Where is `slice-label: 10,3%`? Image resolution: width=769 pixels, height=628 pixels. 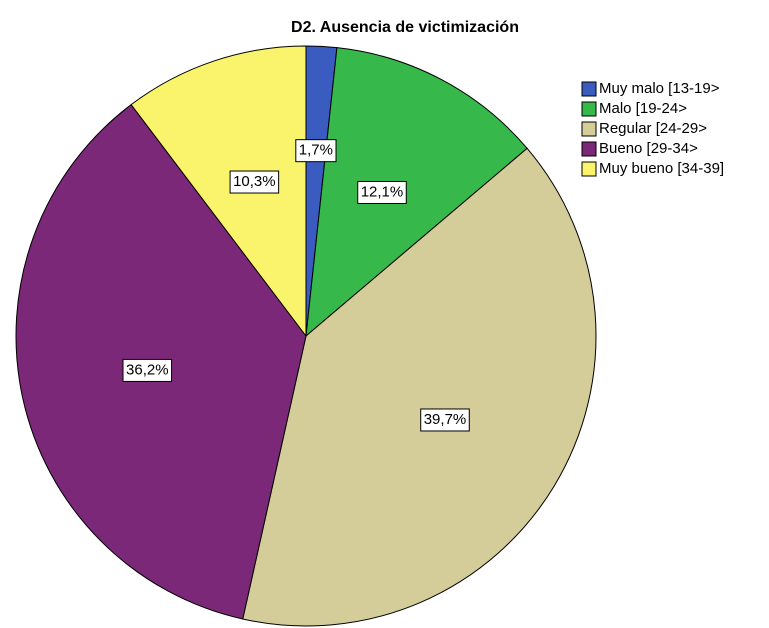
slice-label: 10,3% is located at coordinates (254, 181).